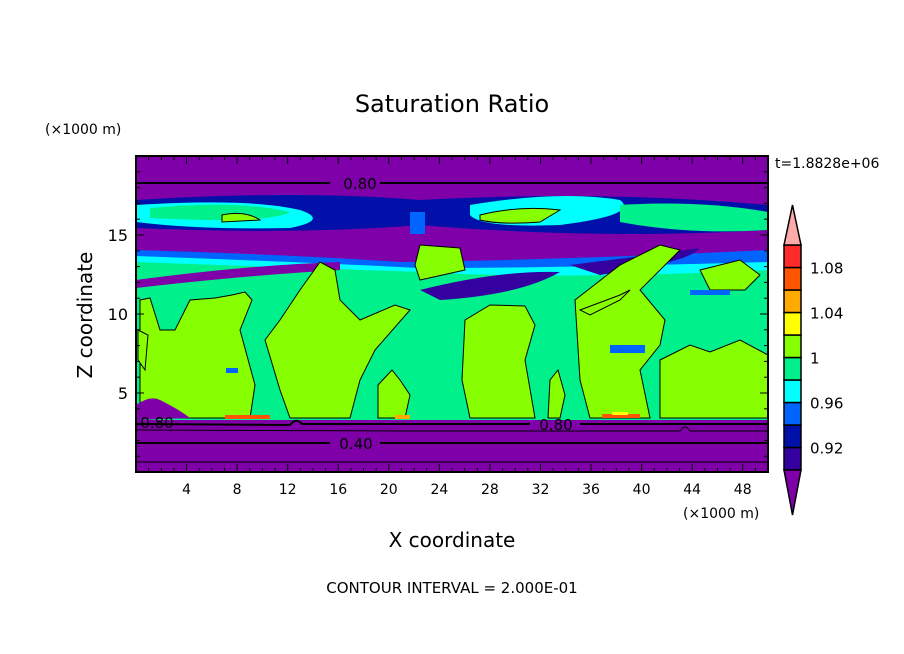 The image size is (904, 654). Describe the element at coordinates (452, 540) in the screenshot. I see `x-axis-label: X coordinate` at that location.